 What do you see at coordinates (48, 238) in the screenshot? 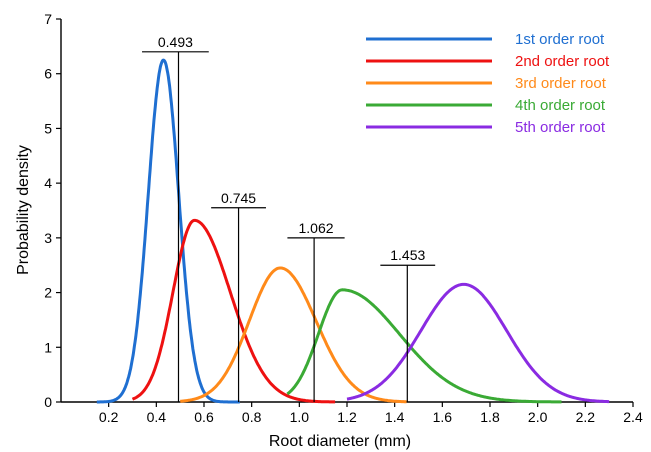
I see `y-tick-label: 3` at bounding box center [48, 238].